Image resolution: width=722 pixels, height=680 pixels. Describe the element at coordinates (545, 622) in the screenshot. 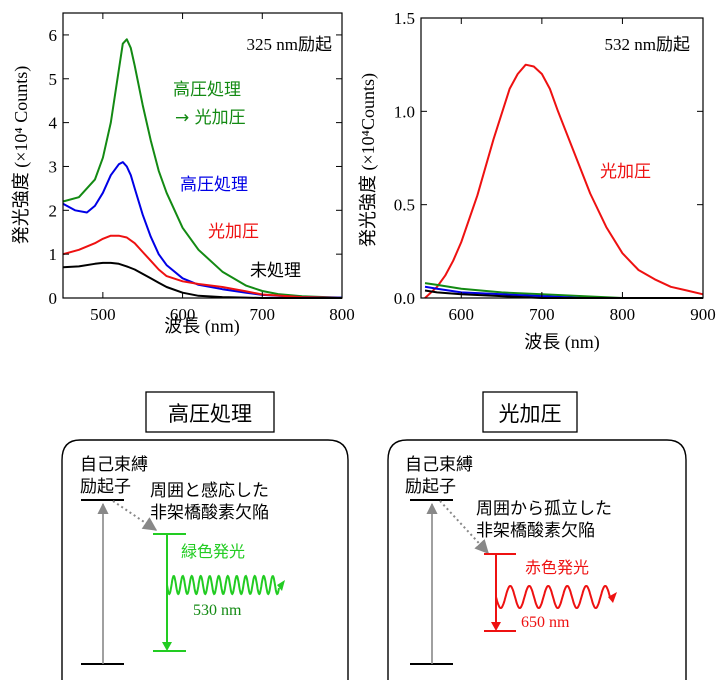

I see `diagram2-wavelength: 650 nm` at that location.